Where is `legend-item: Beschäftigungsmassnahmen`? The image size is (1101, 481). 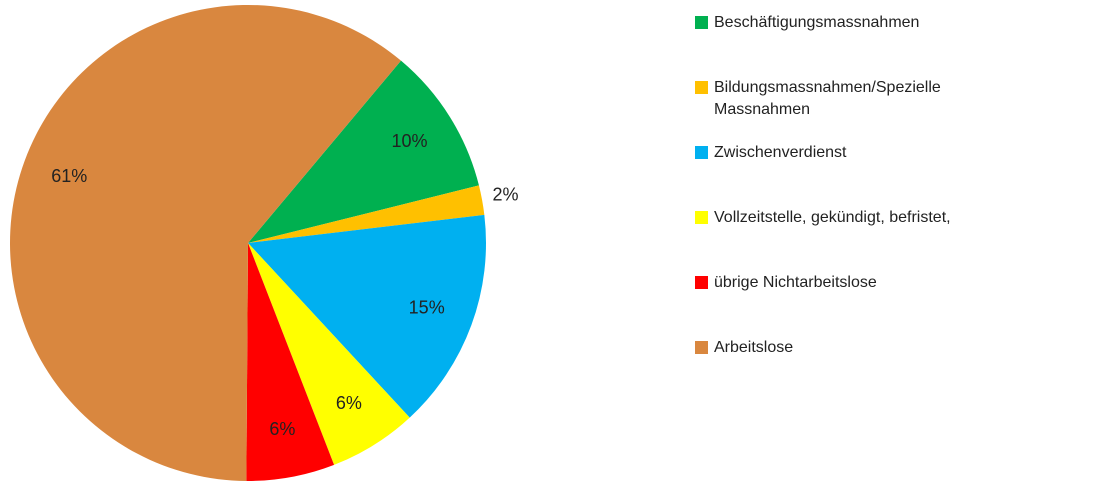 legend-item: Beschäftigungsmassnahmen is located at coordinates (865, 44).